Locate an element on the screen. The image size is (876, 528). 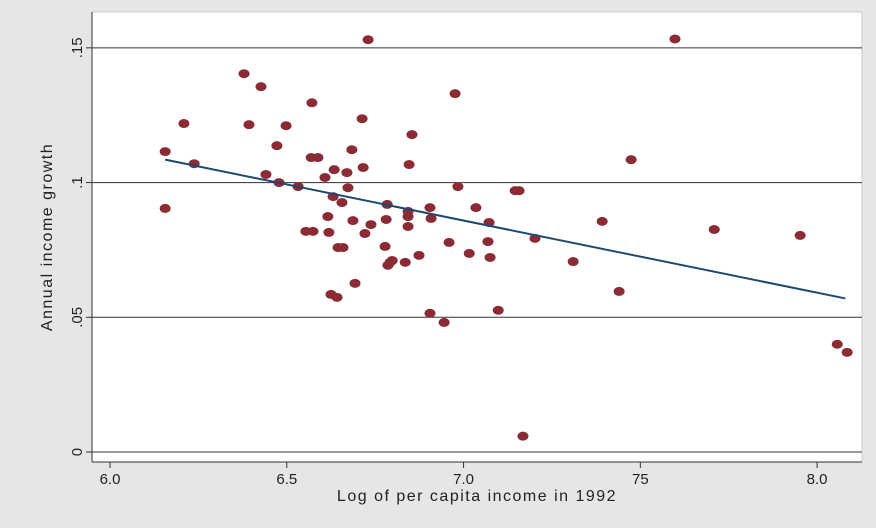
y-axis-title: Annual income growth is located at coordinates (47, 237).